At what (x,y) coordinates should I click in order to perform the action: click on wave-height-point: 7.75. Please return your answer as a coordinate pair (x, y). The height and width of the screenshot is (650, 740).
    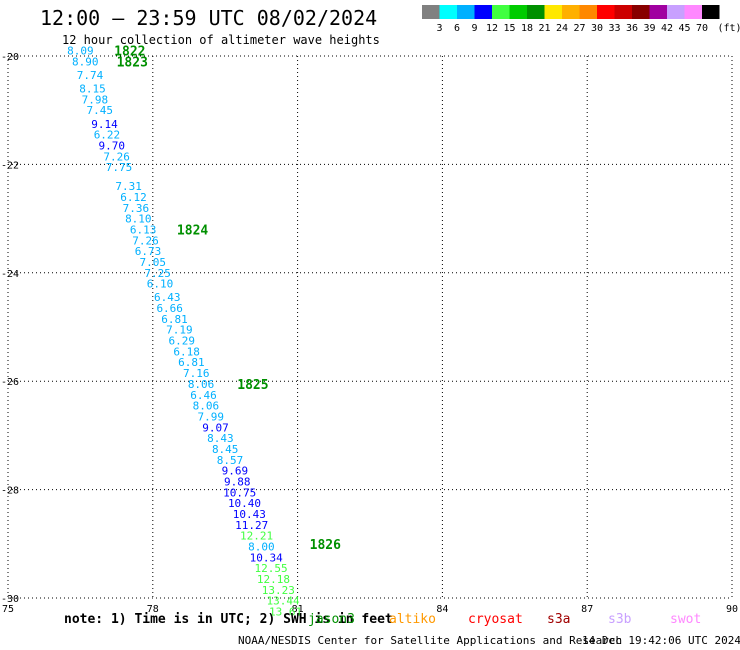
    Looking at the image, I should click on (119, 167).